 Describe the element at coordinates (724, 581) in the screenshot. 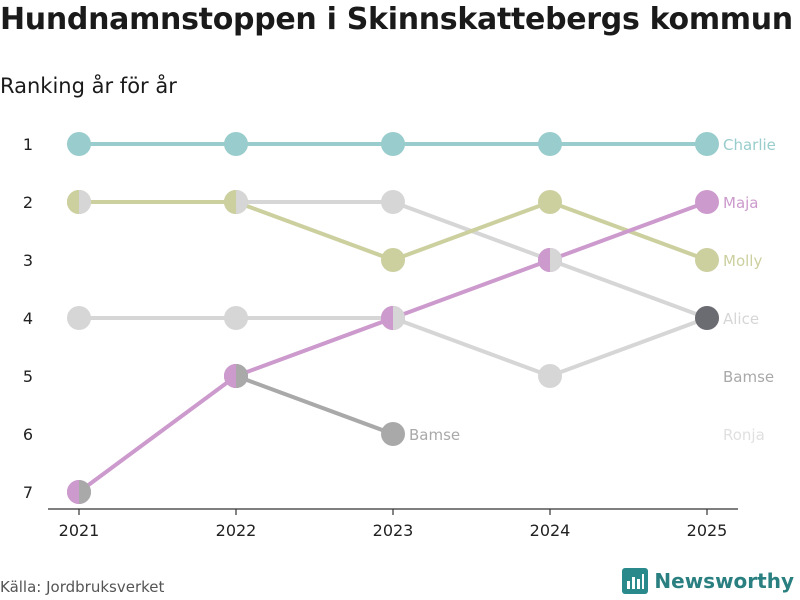

I see `brand-name: Newsworthy` at that location.